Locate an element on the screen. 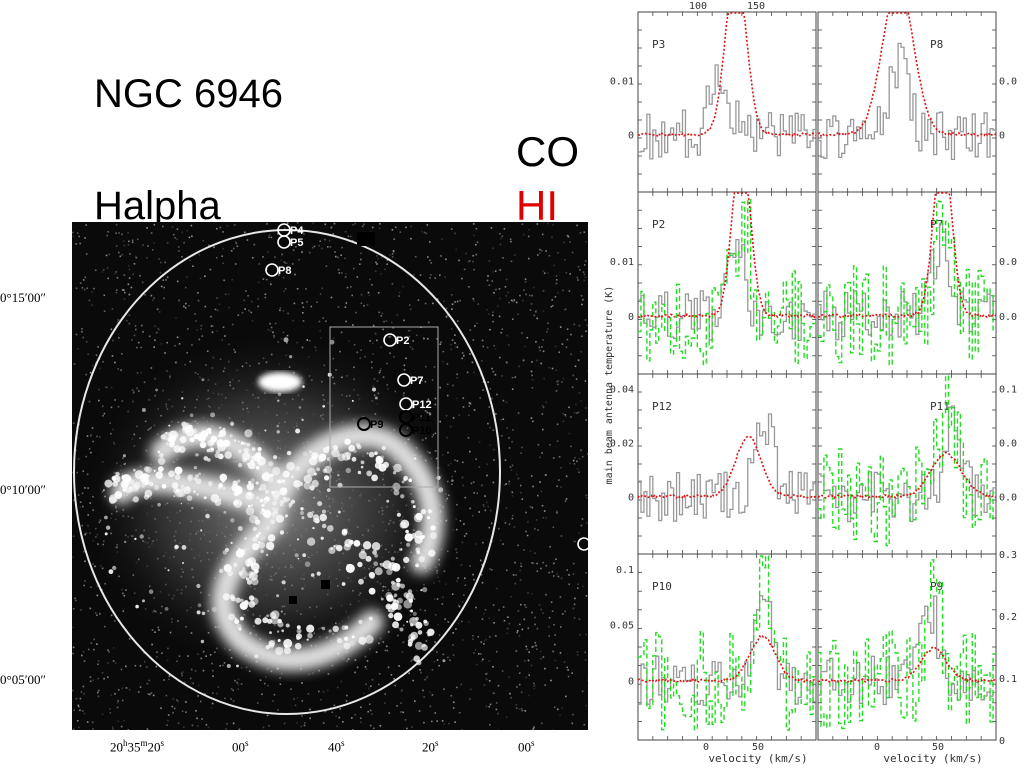 Image resolution: width=1024 pixels, height=768 pixels. ytick-right: 0.1 is located at coordinates (1008, 679).